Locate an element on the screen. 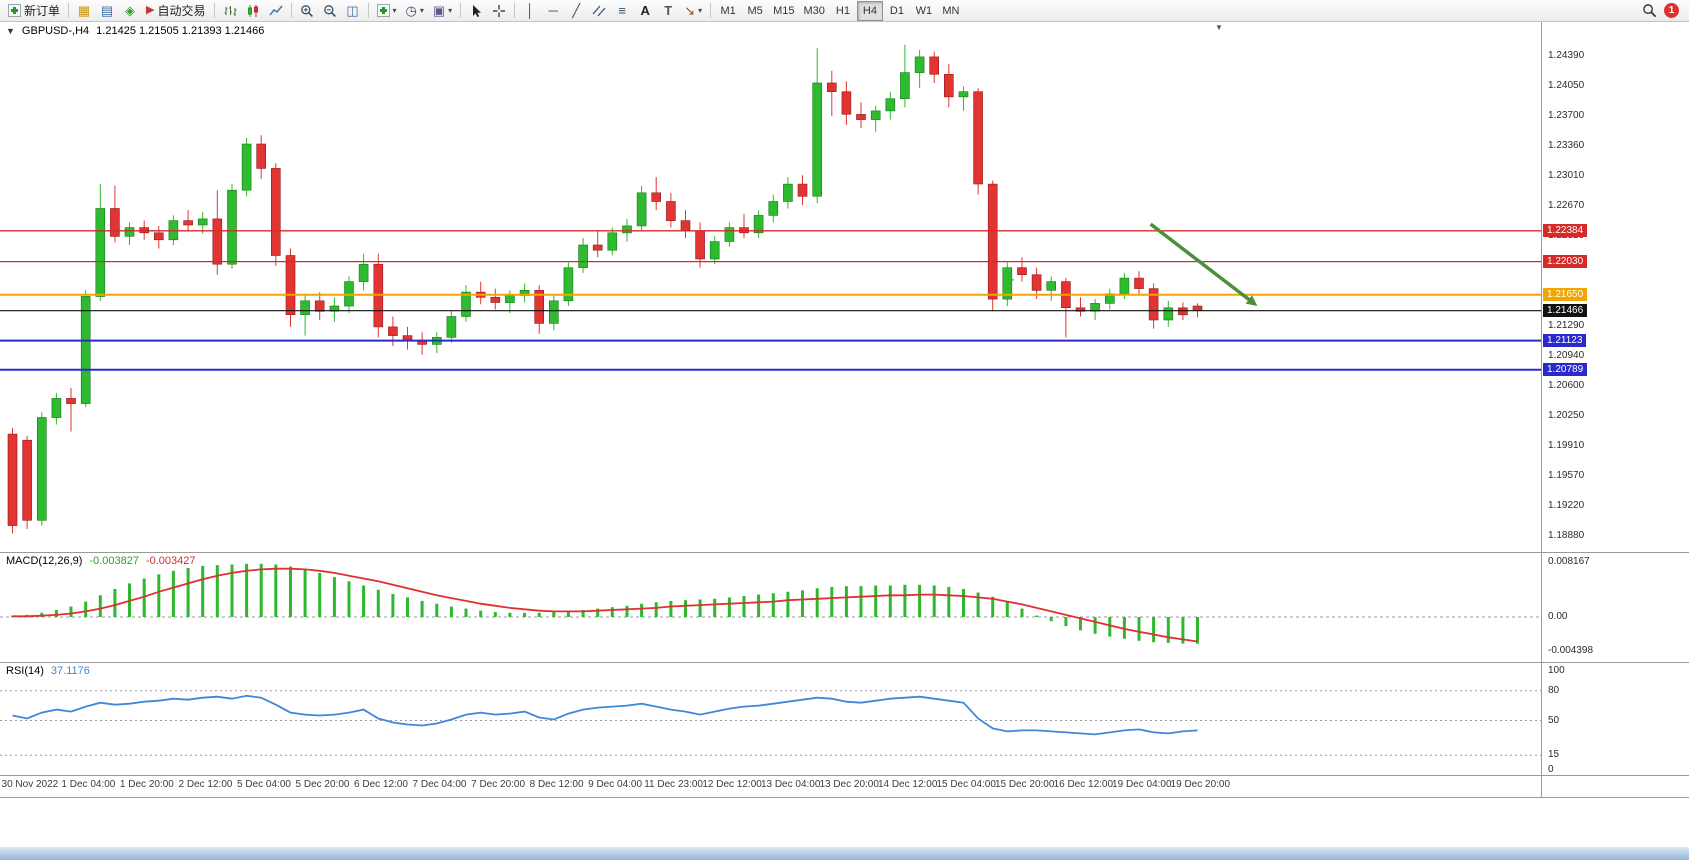 This screenshot has height=860, width=1689. timeframe-button-d1: D1 is located at coordinates (897, 11).